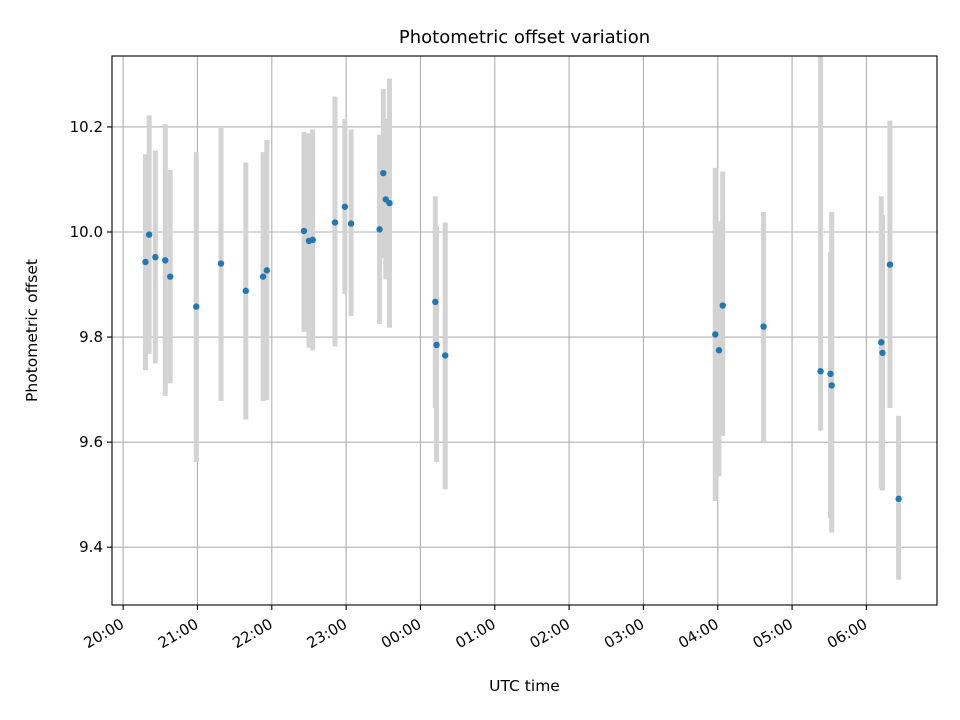 The width and height of the screenshot is (960, 720). Describe the element at coordinates (86, 232) in the screenshot. I see `y-tick-label: 10.0` at that location.